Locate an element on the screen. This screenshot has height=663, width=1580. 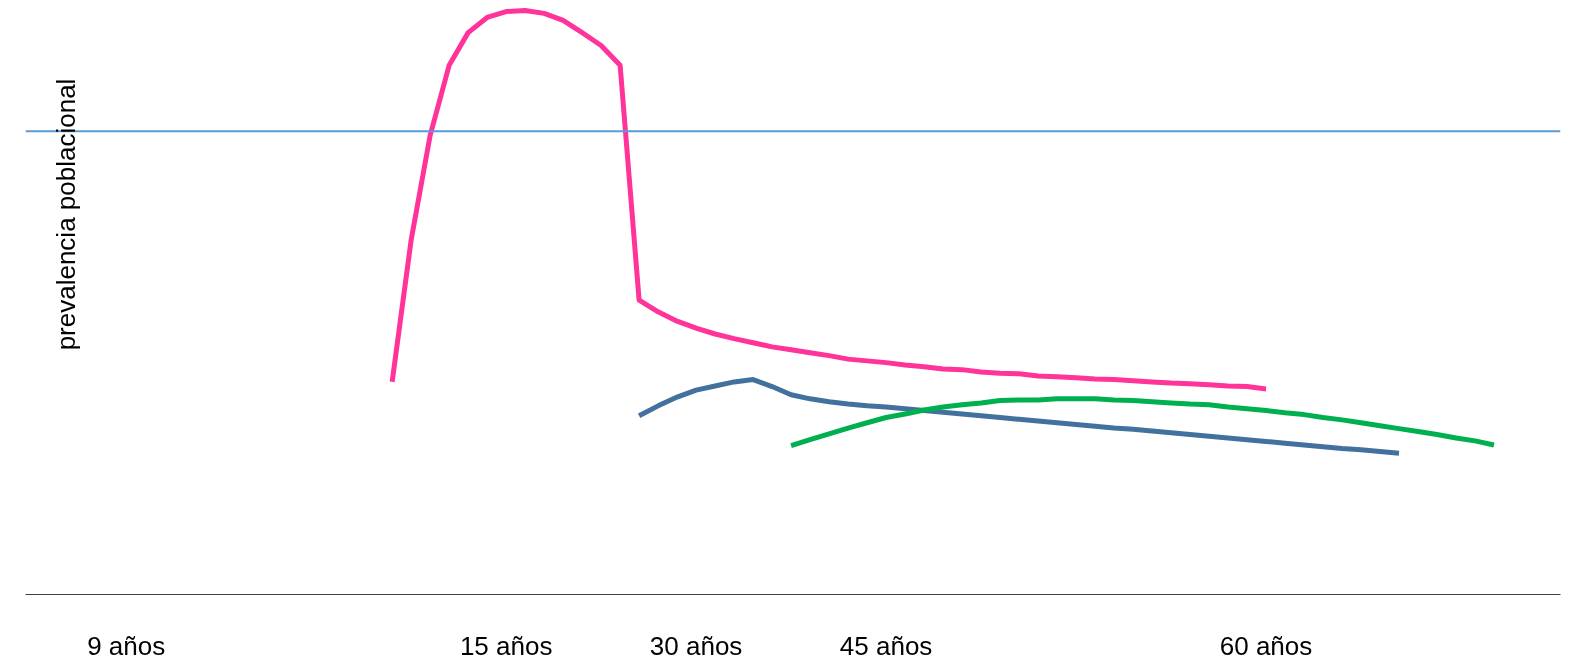
x-tick-label: 30 años is located at coordinates (696, 645).